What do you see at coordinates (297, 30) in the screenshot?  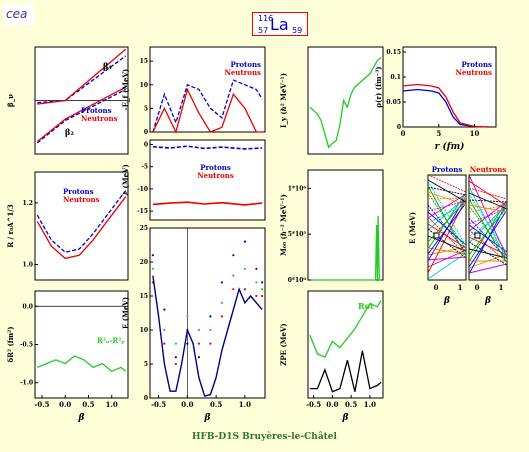 I see `neutron-number: 59` at bounding box center [297, 30].